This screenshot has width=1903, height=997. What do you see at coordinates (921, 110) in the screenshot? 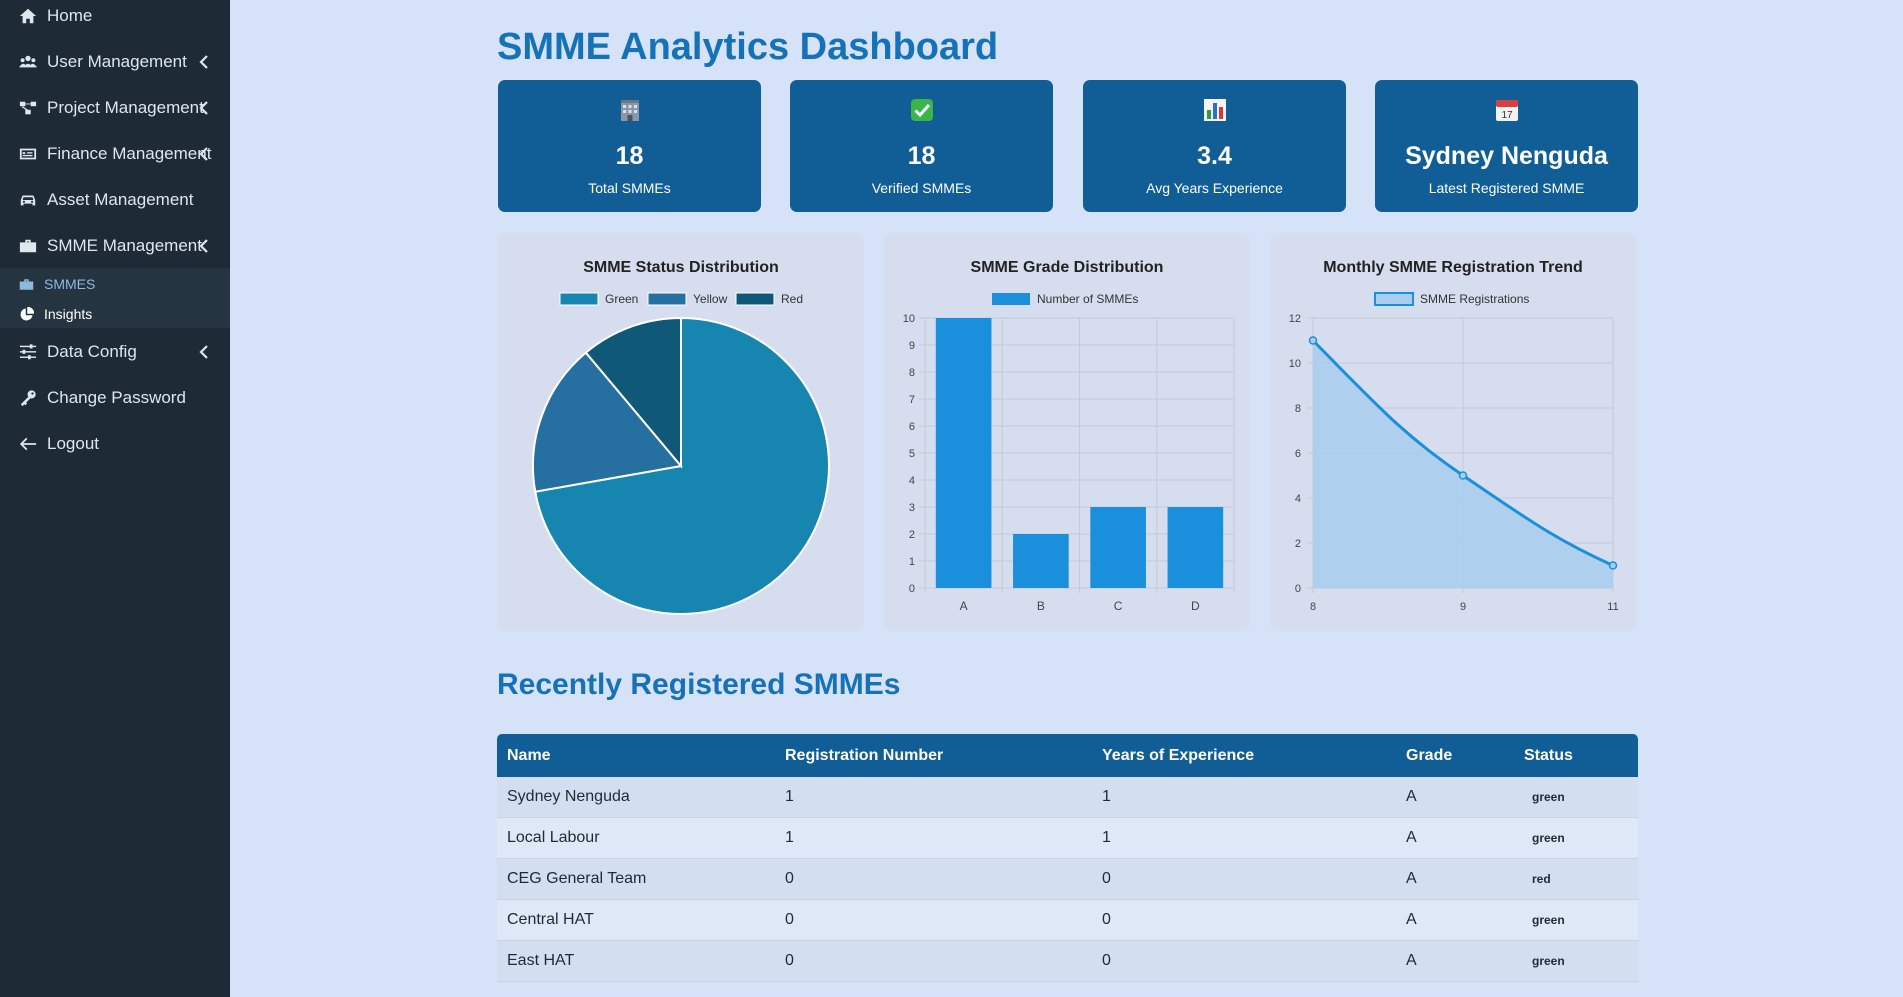
I see `check-mark-icon` at bounding box center [921, 110].